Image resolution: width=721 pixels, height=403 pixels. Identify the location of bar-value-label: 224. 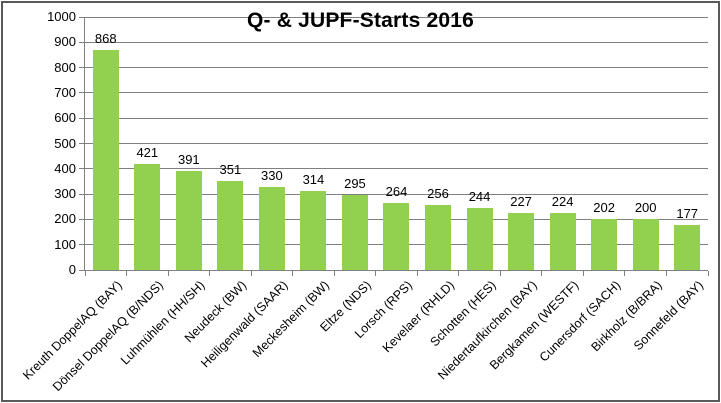
(562, 202).